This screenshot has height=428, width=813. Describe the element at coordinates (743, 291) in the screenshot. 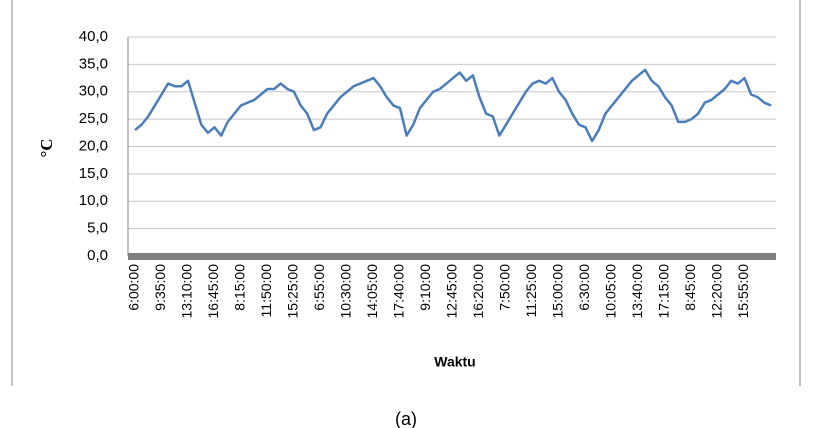

I see `x-tick-label: 15:55:00` at that location.